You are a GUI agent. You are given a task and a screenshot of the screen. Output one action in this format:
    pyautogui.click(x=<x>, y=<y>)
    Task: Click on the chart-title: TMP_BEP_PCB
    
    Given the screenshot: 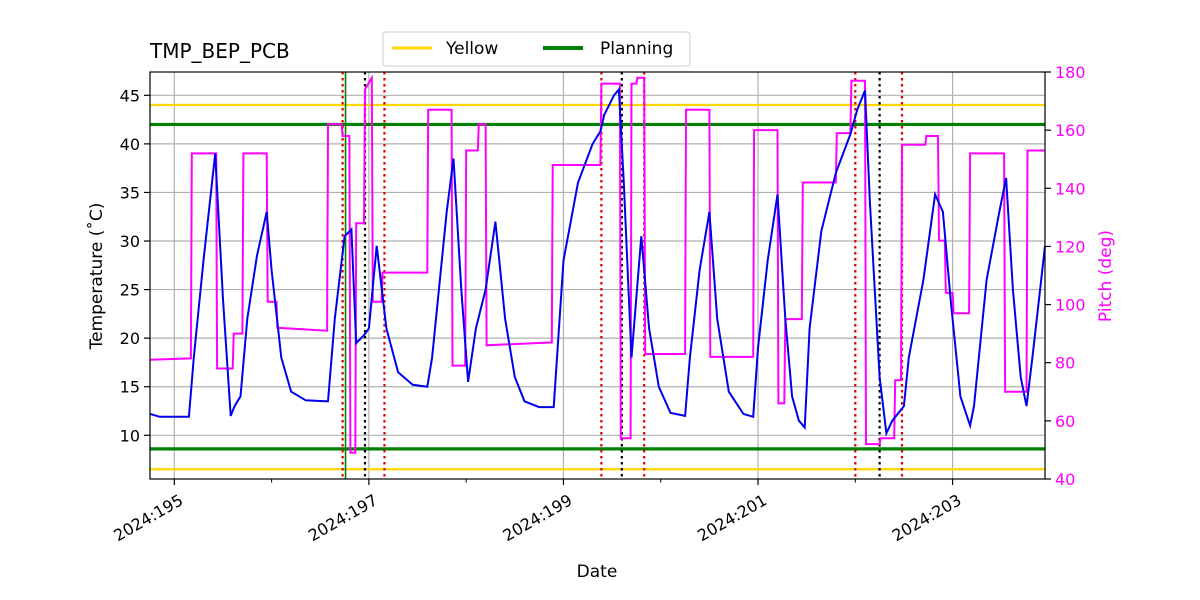 What is the action you would take?
    pyautogui.click(x=219, y=51)
    